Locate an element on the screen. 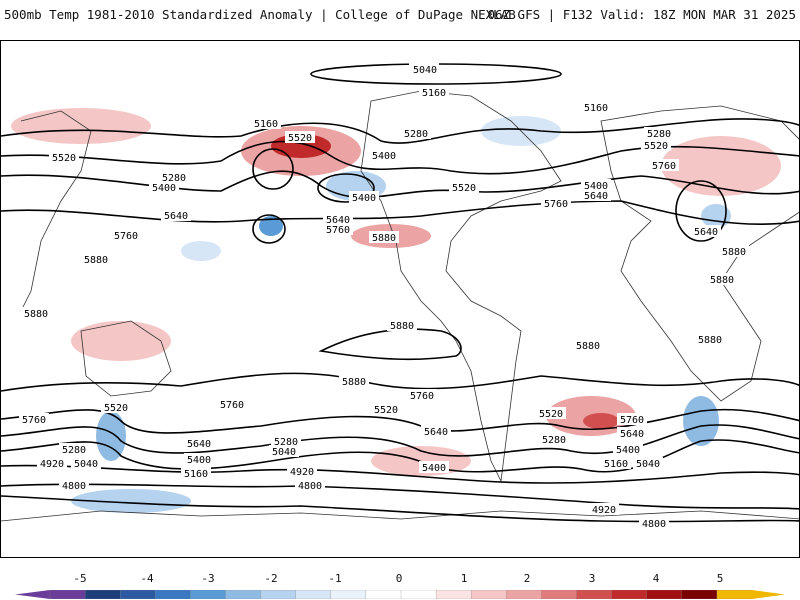 Image resolution: width=800 pixels, height=600 pixels. colorbar-tick-neg2: -2 is located at coordinates (271, 578).